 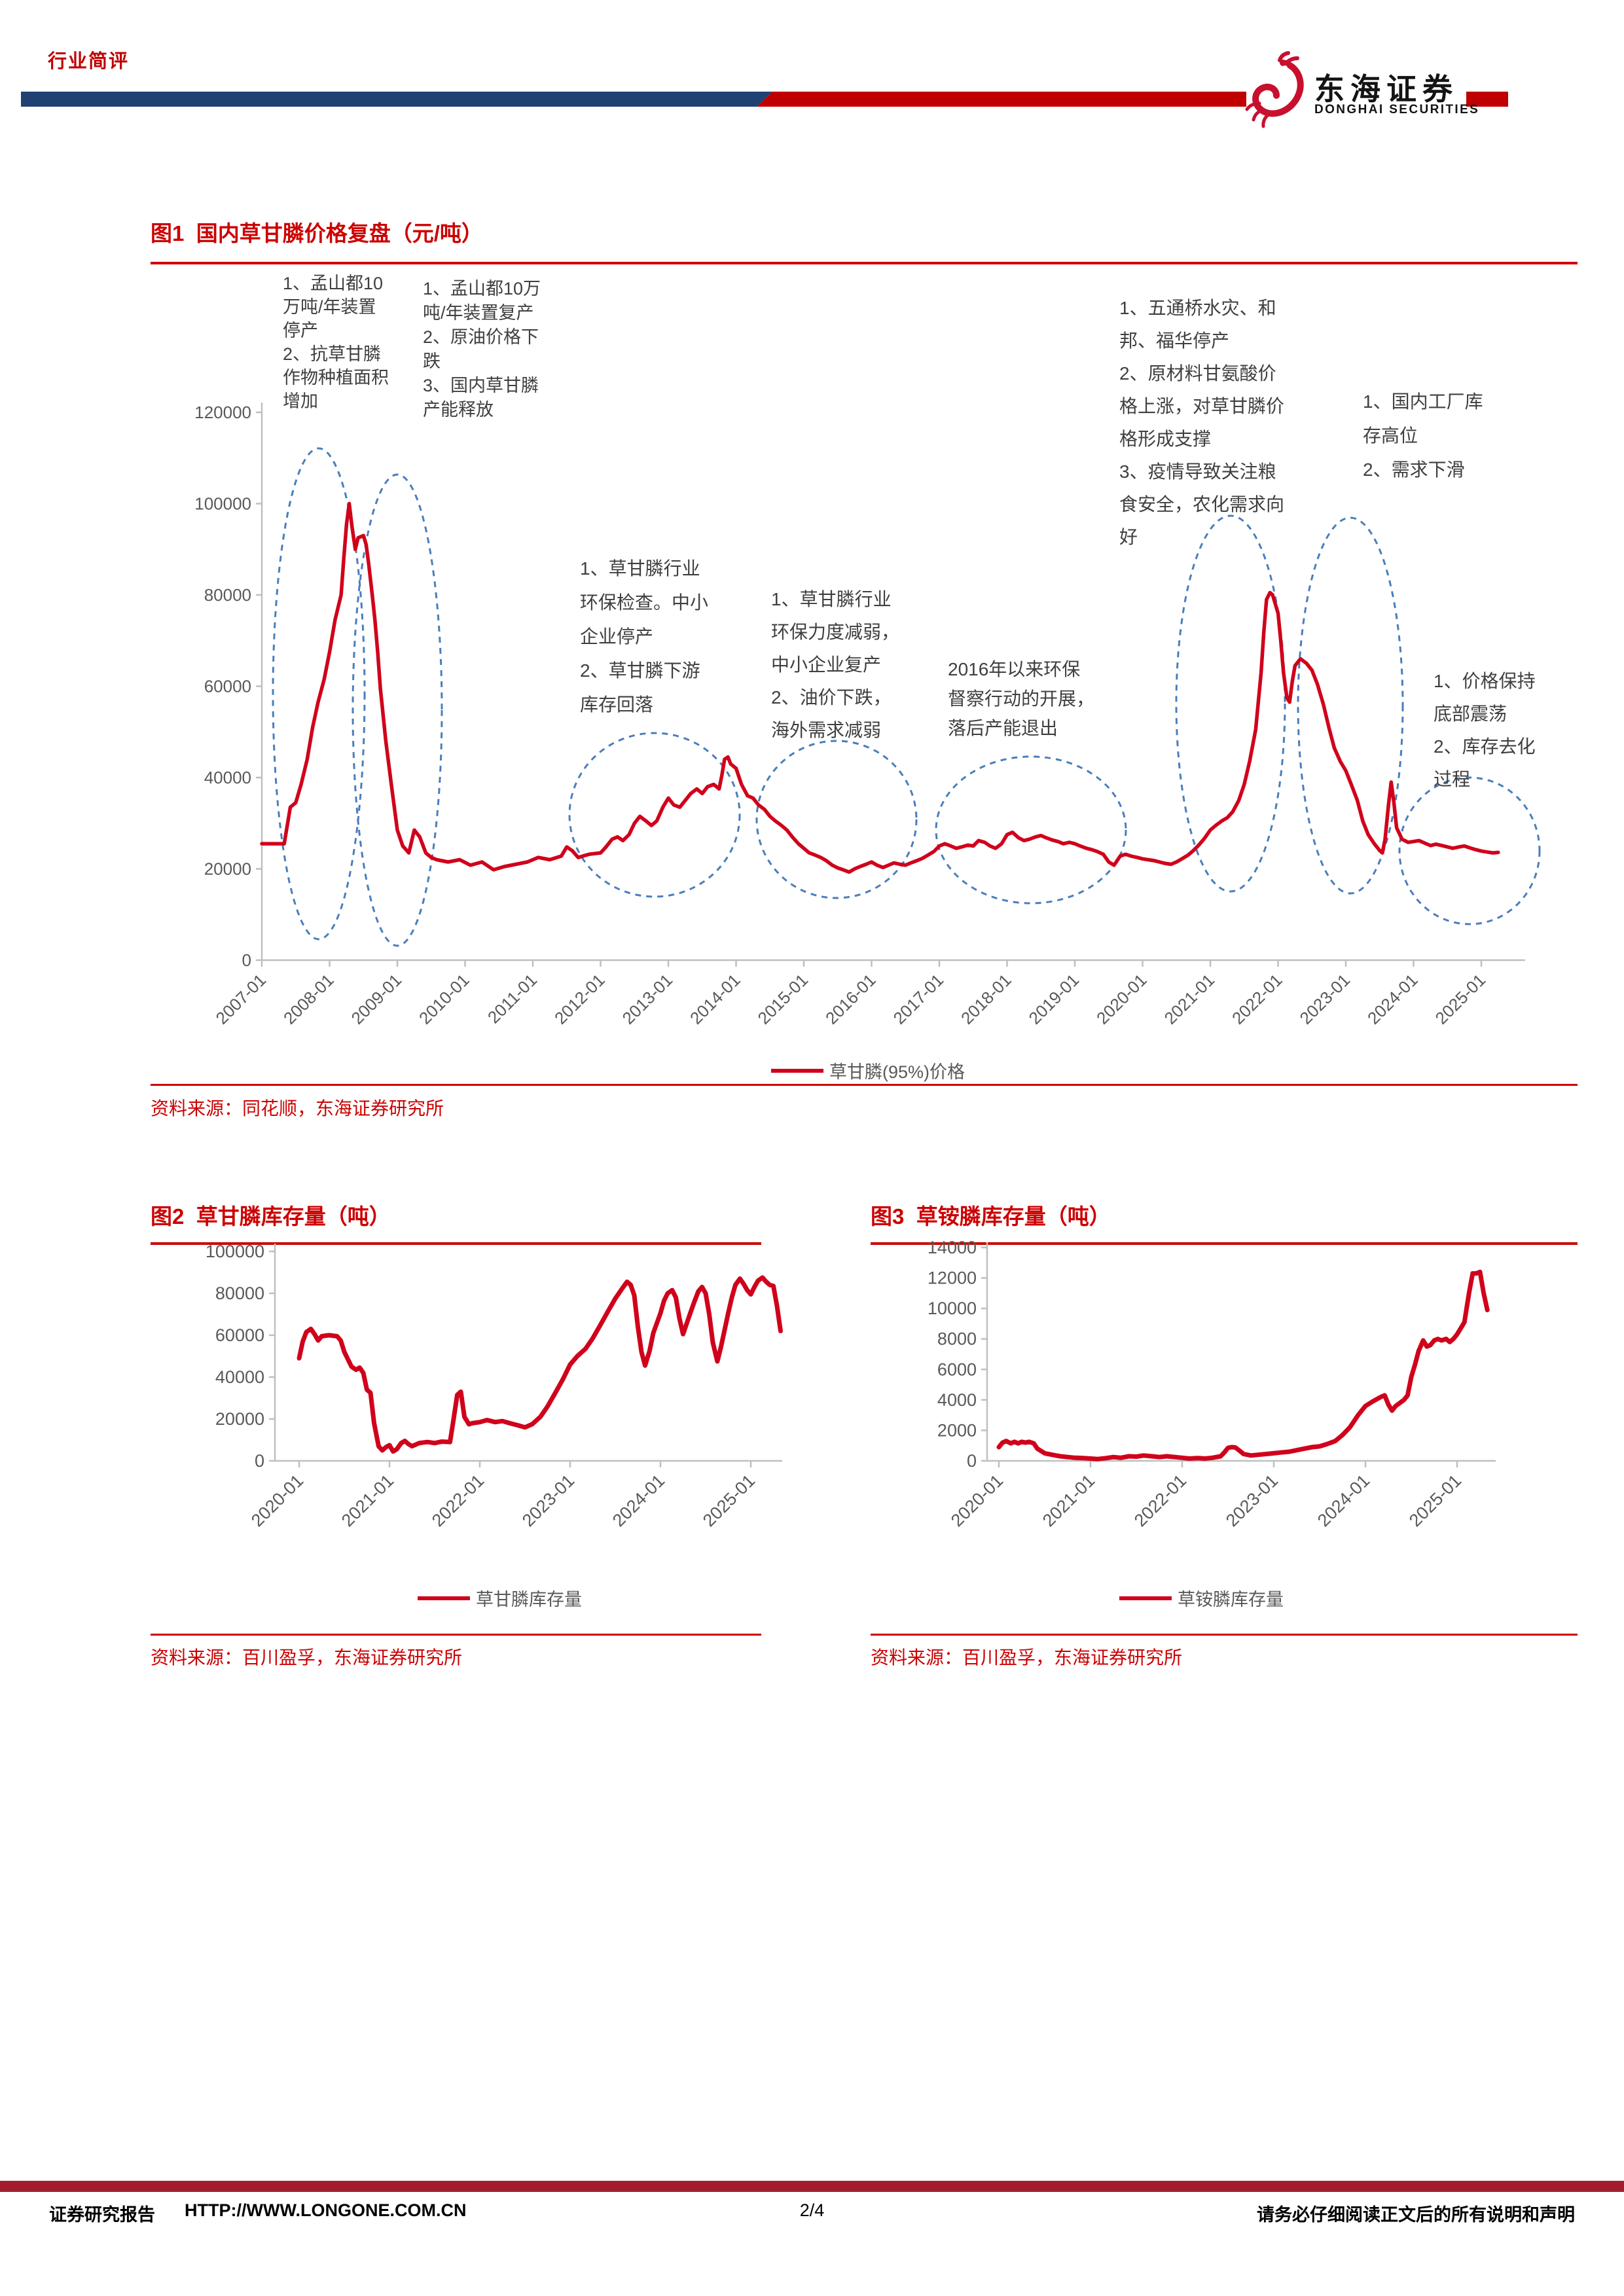 I want to click on chart2-x-tick-label: 2022-01, so click(x=458, y=1500).